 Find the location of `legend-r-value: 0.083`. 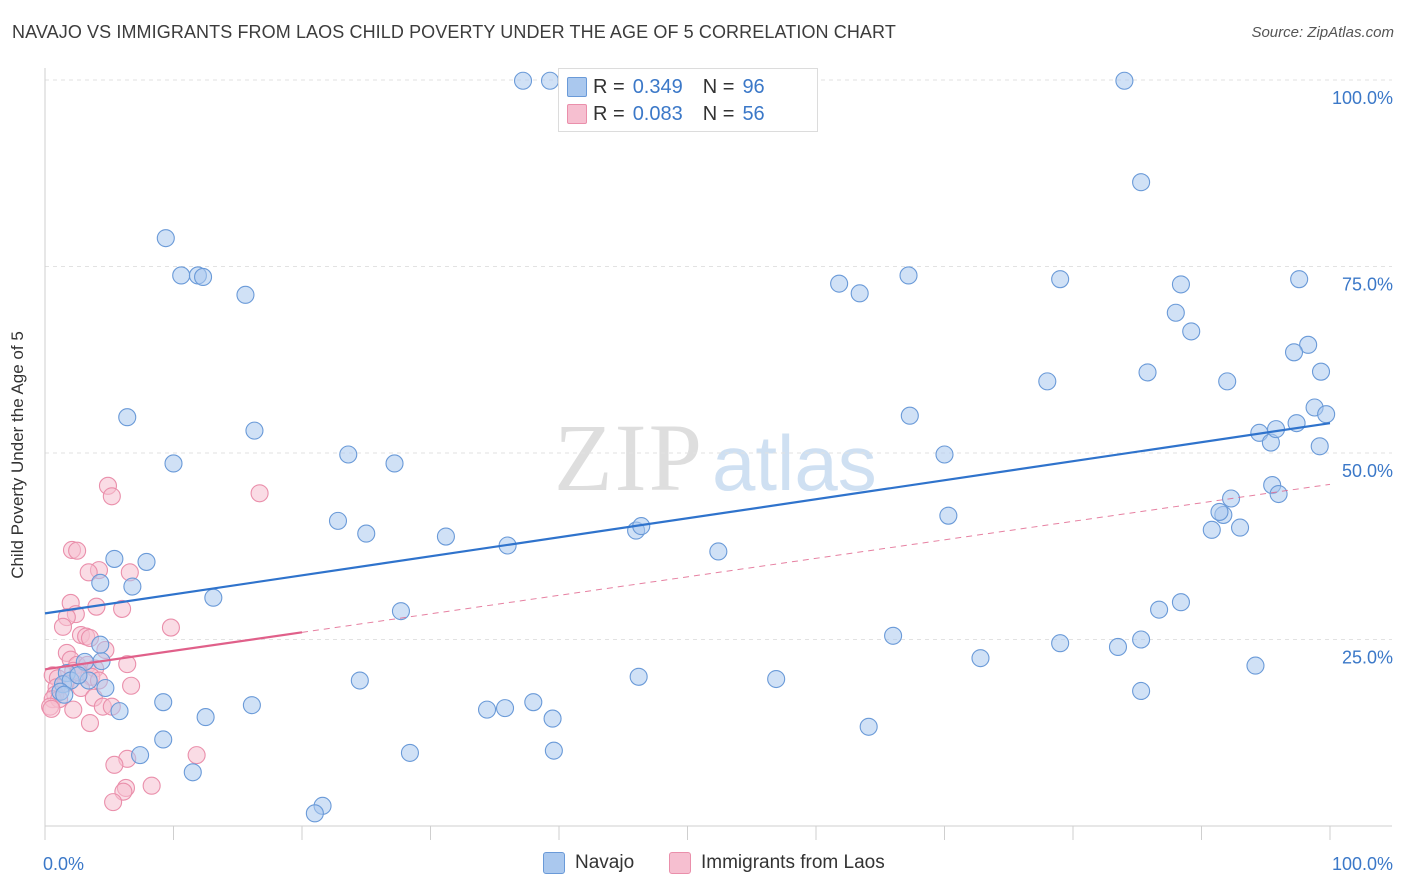

legend-r-value: 0.083 is located at coordinates (657, 113).